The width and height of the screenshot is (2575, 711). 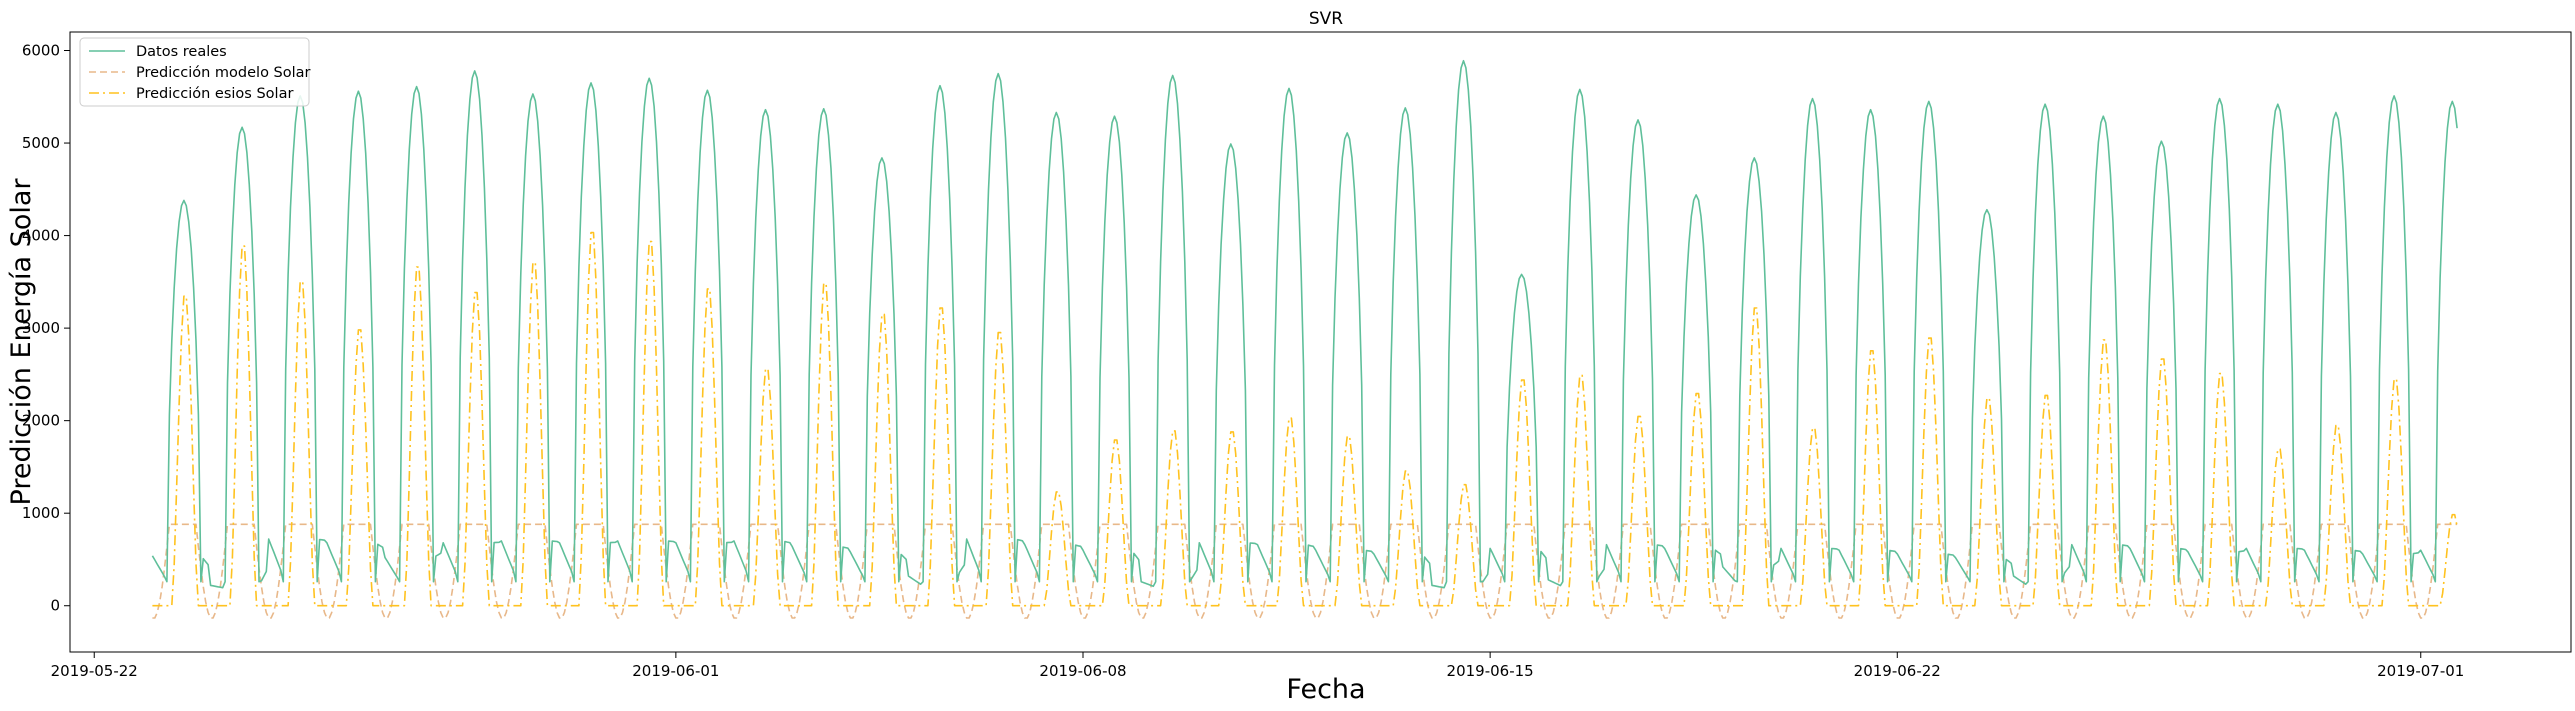 I want to click on chart-title: SVR, so click(x=1326, y=19).